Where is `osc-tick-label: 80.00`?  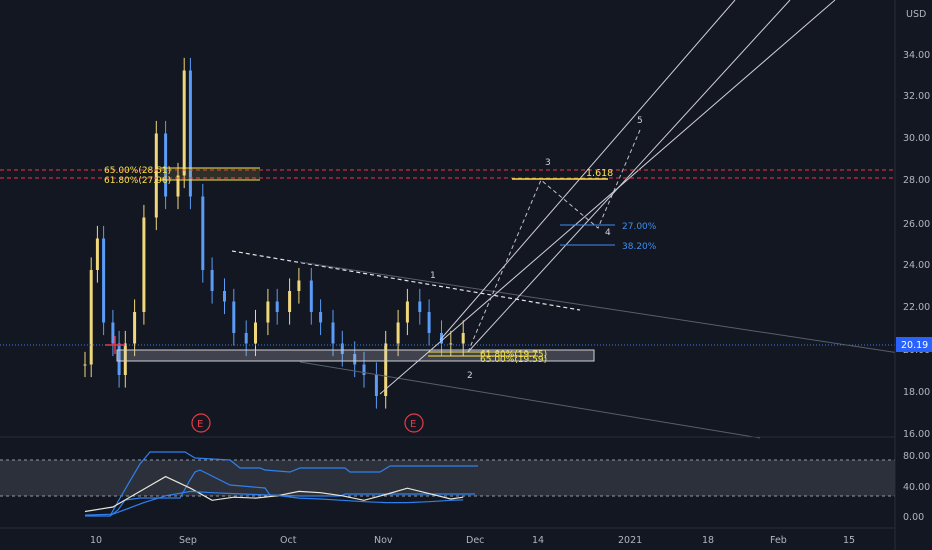 osc-tick-label: 80.00 is located at coordinates (916, 456).